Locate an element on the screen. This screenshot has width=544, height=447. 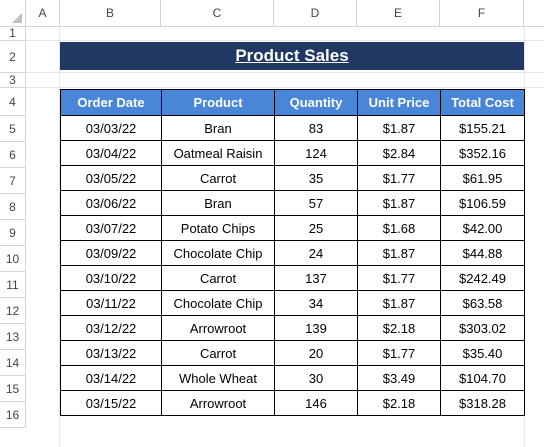
cell-order-date: 03/13/22 is located at coordinates (111, 353).